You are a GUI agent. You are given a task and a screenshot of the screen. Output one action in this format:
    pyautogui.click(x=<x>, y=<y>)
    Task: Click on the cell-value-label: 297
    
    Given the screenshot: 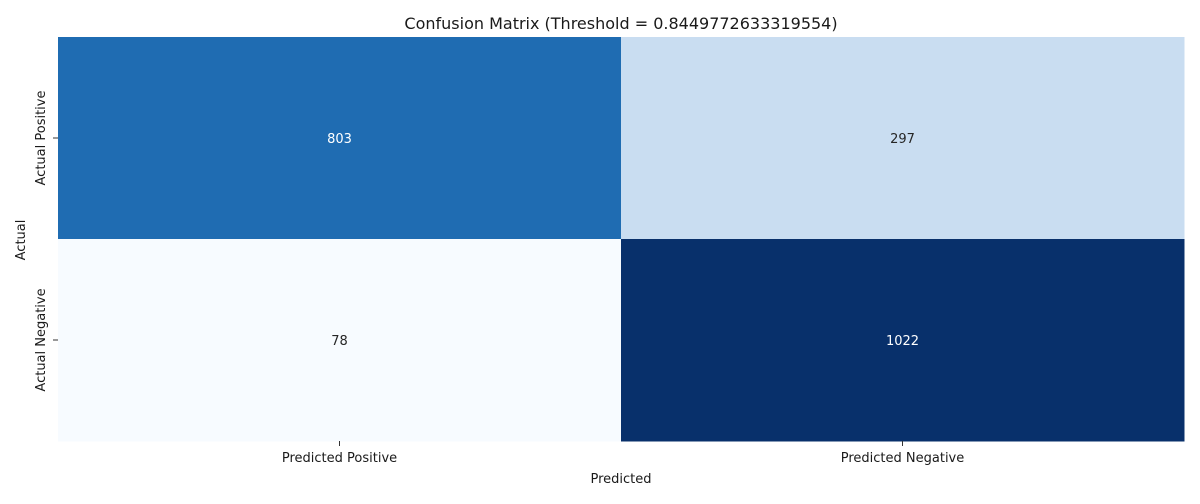 What is the action you would take?
    pyautogui.click(x=902, y=139)
    